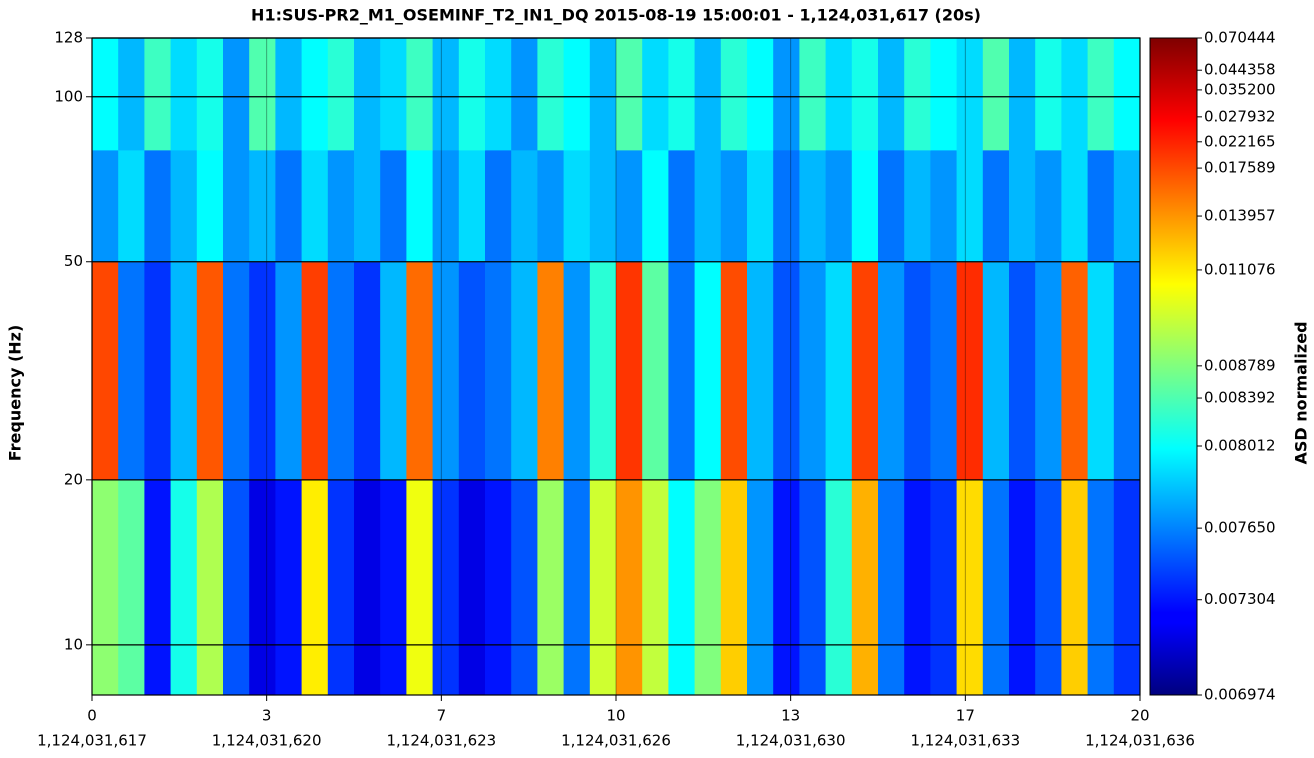  What do you see at coordinates (1301, 392) in the screenshot?
I see `colorbar-label: ASD normalized` at bounding box center [1301, 392].